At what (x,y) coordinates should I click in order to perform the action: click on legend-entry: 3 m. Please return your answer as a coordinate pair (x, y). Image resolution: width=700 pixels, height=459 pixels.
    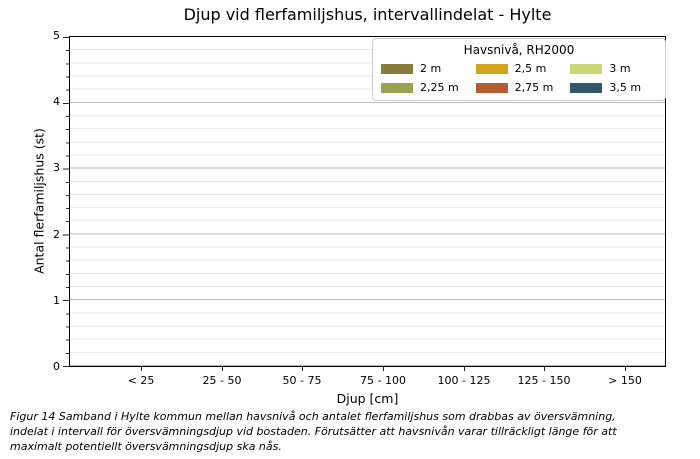
    Looking at the image, I should click on (613, 68).